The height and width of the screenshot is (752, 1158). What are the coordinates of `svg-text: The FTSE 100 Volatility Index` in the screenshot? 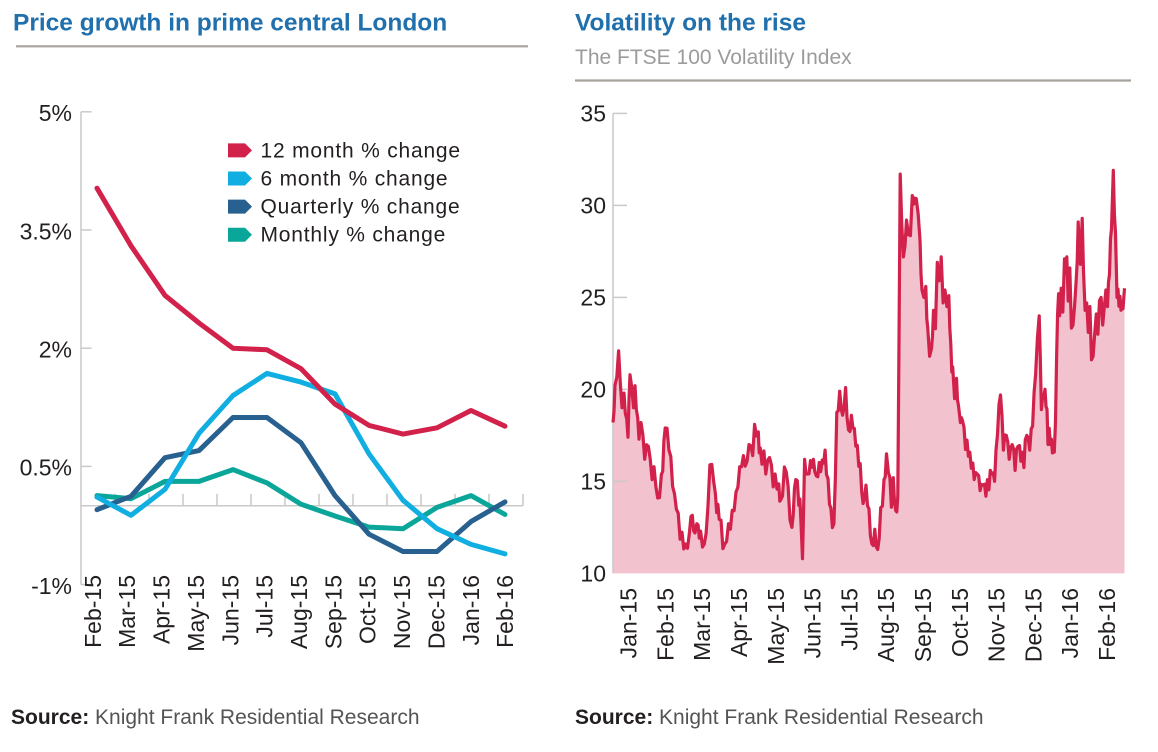 It's located at (713, 57).